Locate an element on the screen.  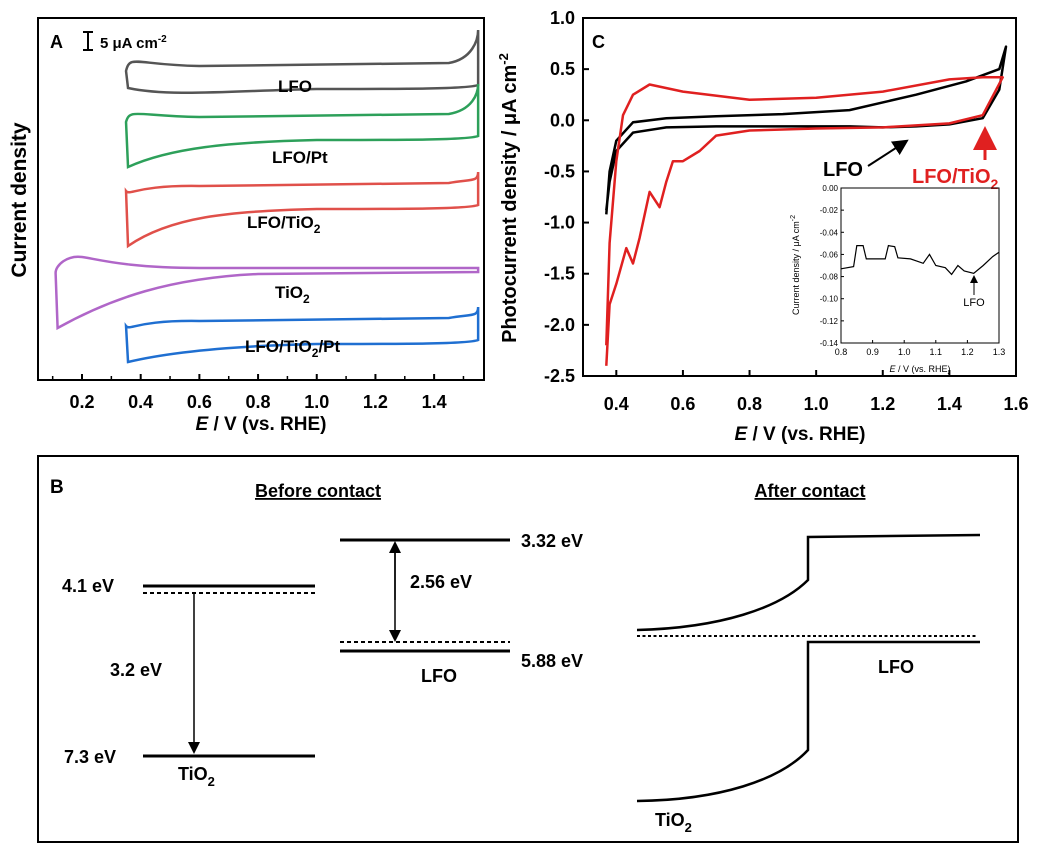
inset-y-tick-label: -0.02 is located at coordinates (829, 210).